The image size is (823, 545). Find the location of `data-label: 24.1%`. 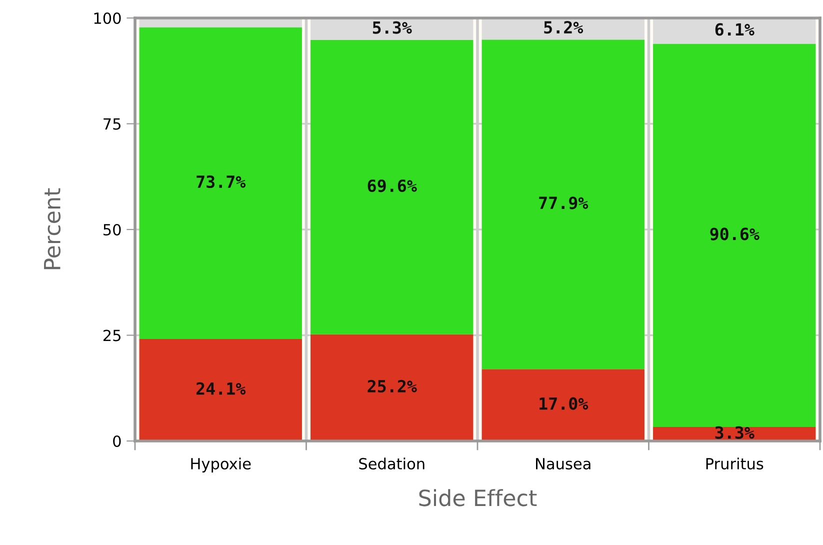

data-label: 24.1% is located at coordinates (221, 388).